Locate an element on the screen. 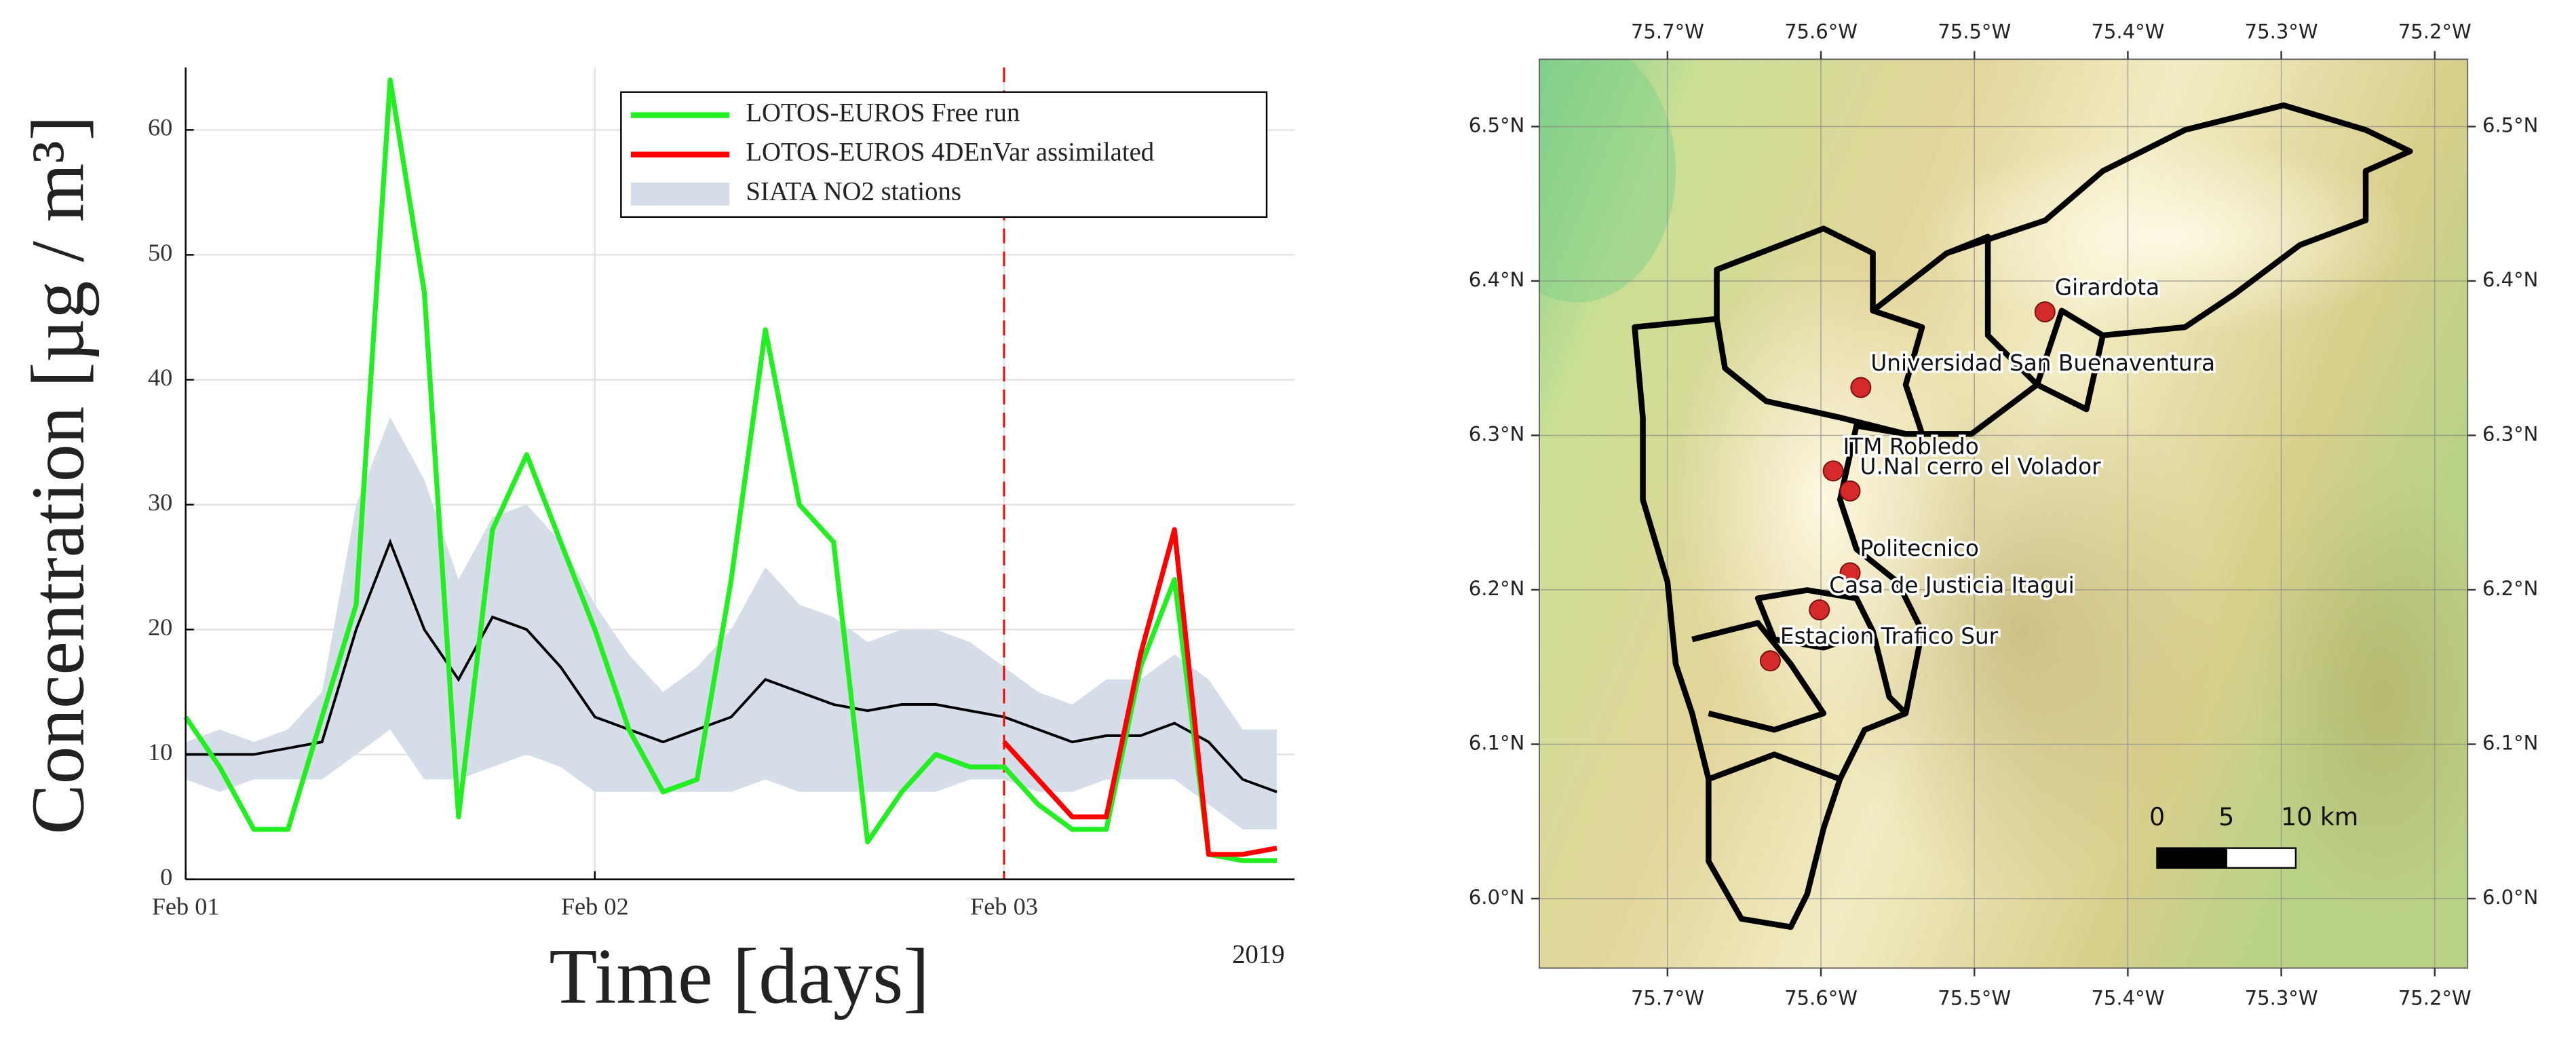 The height and width of the screenshot is (1052, 2576). x-axis-label: Time [days] is located at coordinates (739, 976).